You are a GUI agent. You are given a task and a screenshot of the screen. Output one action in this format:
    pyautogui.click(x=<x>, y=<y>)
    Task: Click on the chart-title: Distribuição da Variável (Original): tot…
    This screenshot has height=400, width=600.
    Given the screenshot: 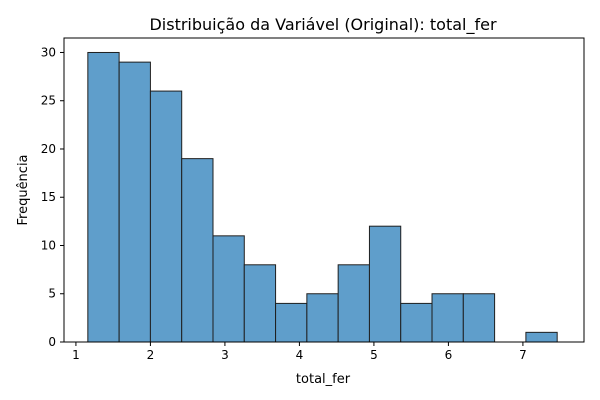 What is the action you would take?
    pyautogui.click(x=322, y=25)
    